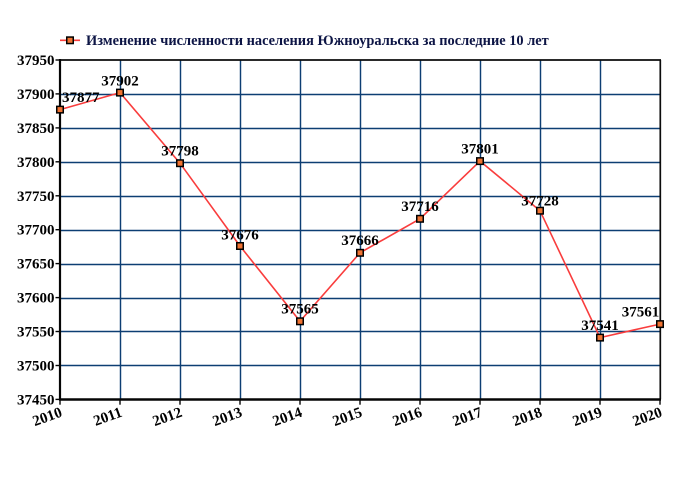  What do you see at coordinates (36, 163) in the screenshot?
I see `svg-text: 37800` at bounding box center [36, 163].